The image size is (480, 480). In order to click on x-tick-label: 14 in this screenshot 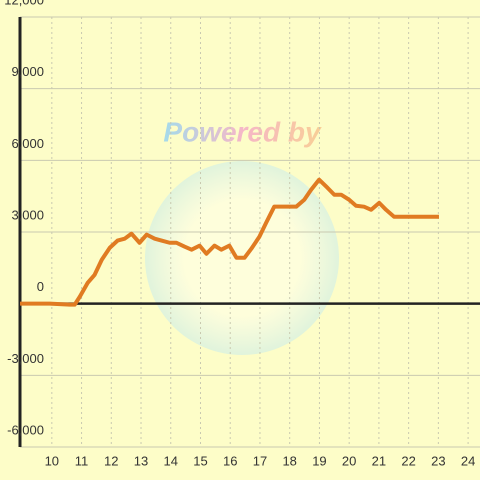, I will do `click(171, 460)`.